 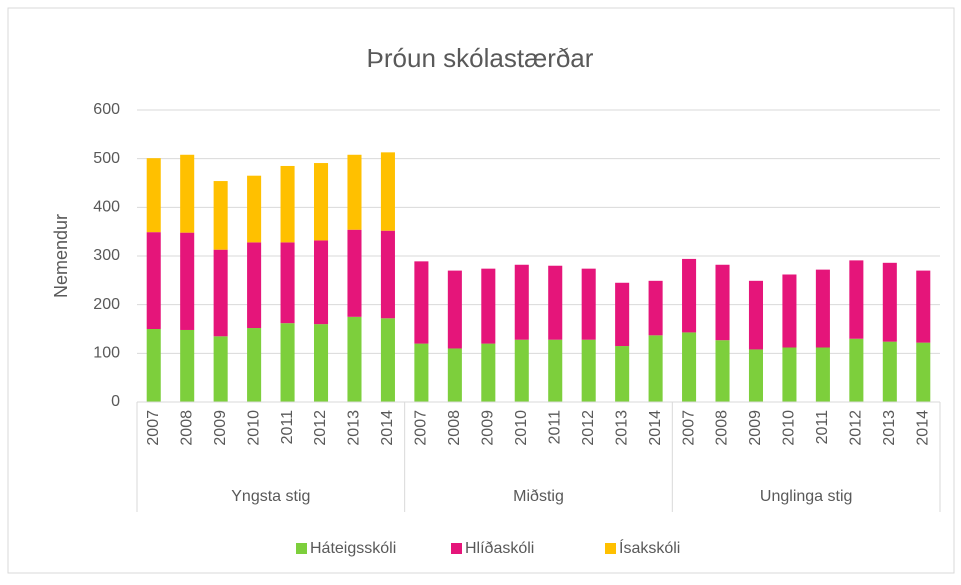 What do you see at coordinates (106, 255) in the screenshot?
I see `y-tick-label: 300` at bounding box center [106, 255].